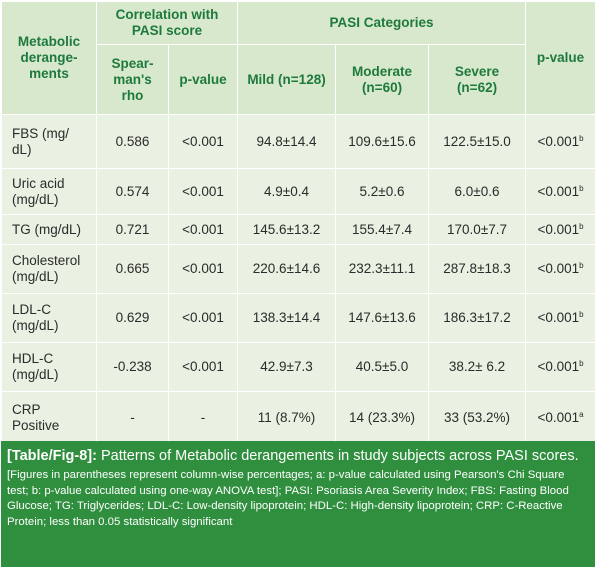 This screenshot has height=569, width=596. What do you see at coordinates (382, 269) in the screenshot?
I see `moderate-cell: 232.3±11.1` at bounding box center [382, 269].